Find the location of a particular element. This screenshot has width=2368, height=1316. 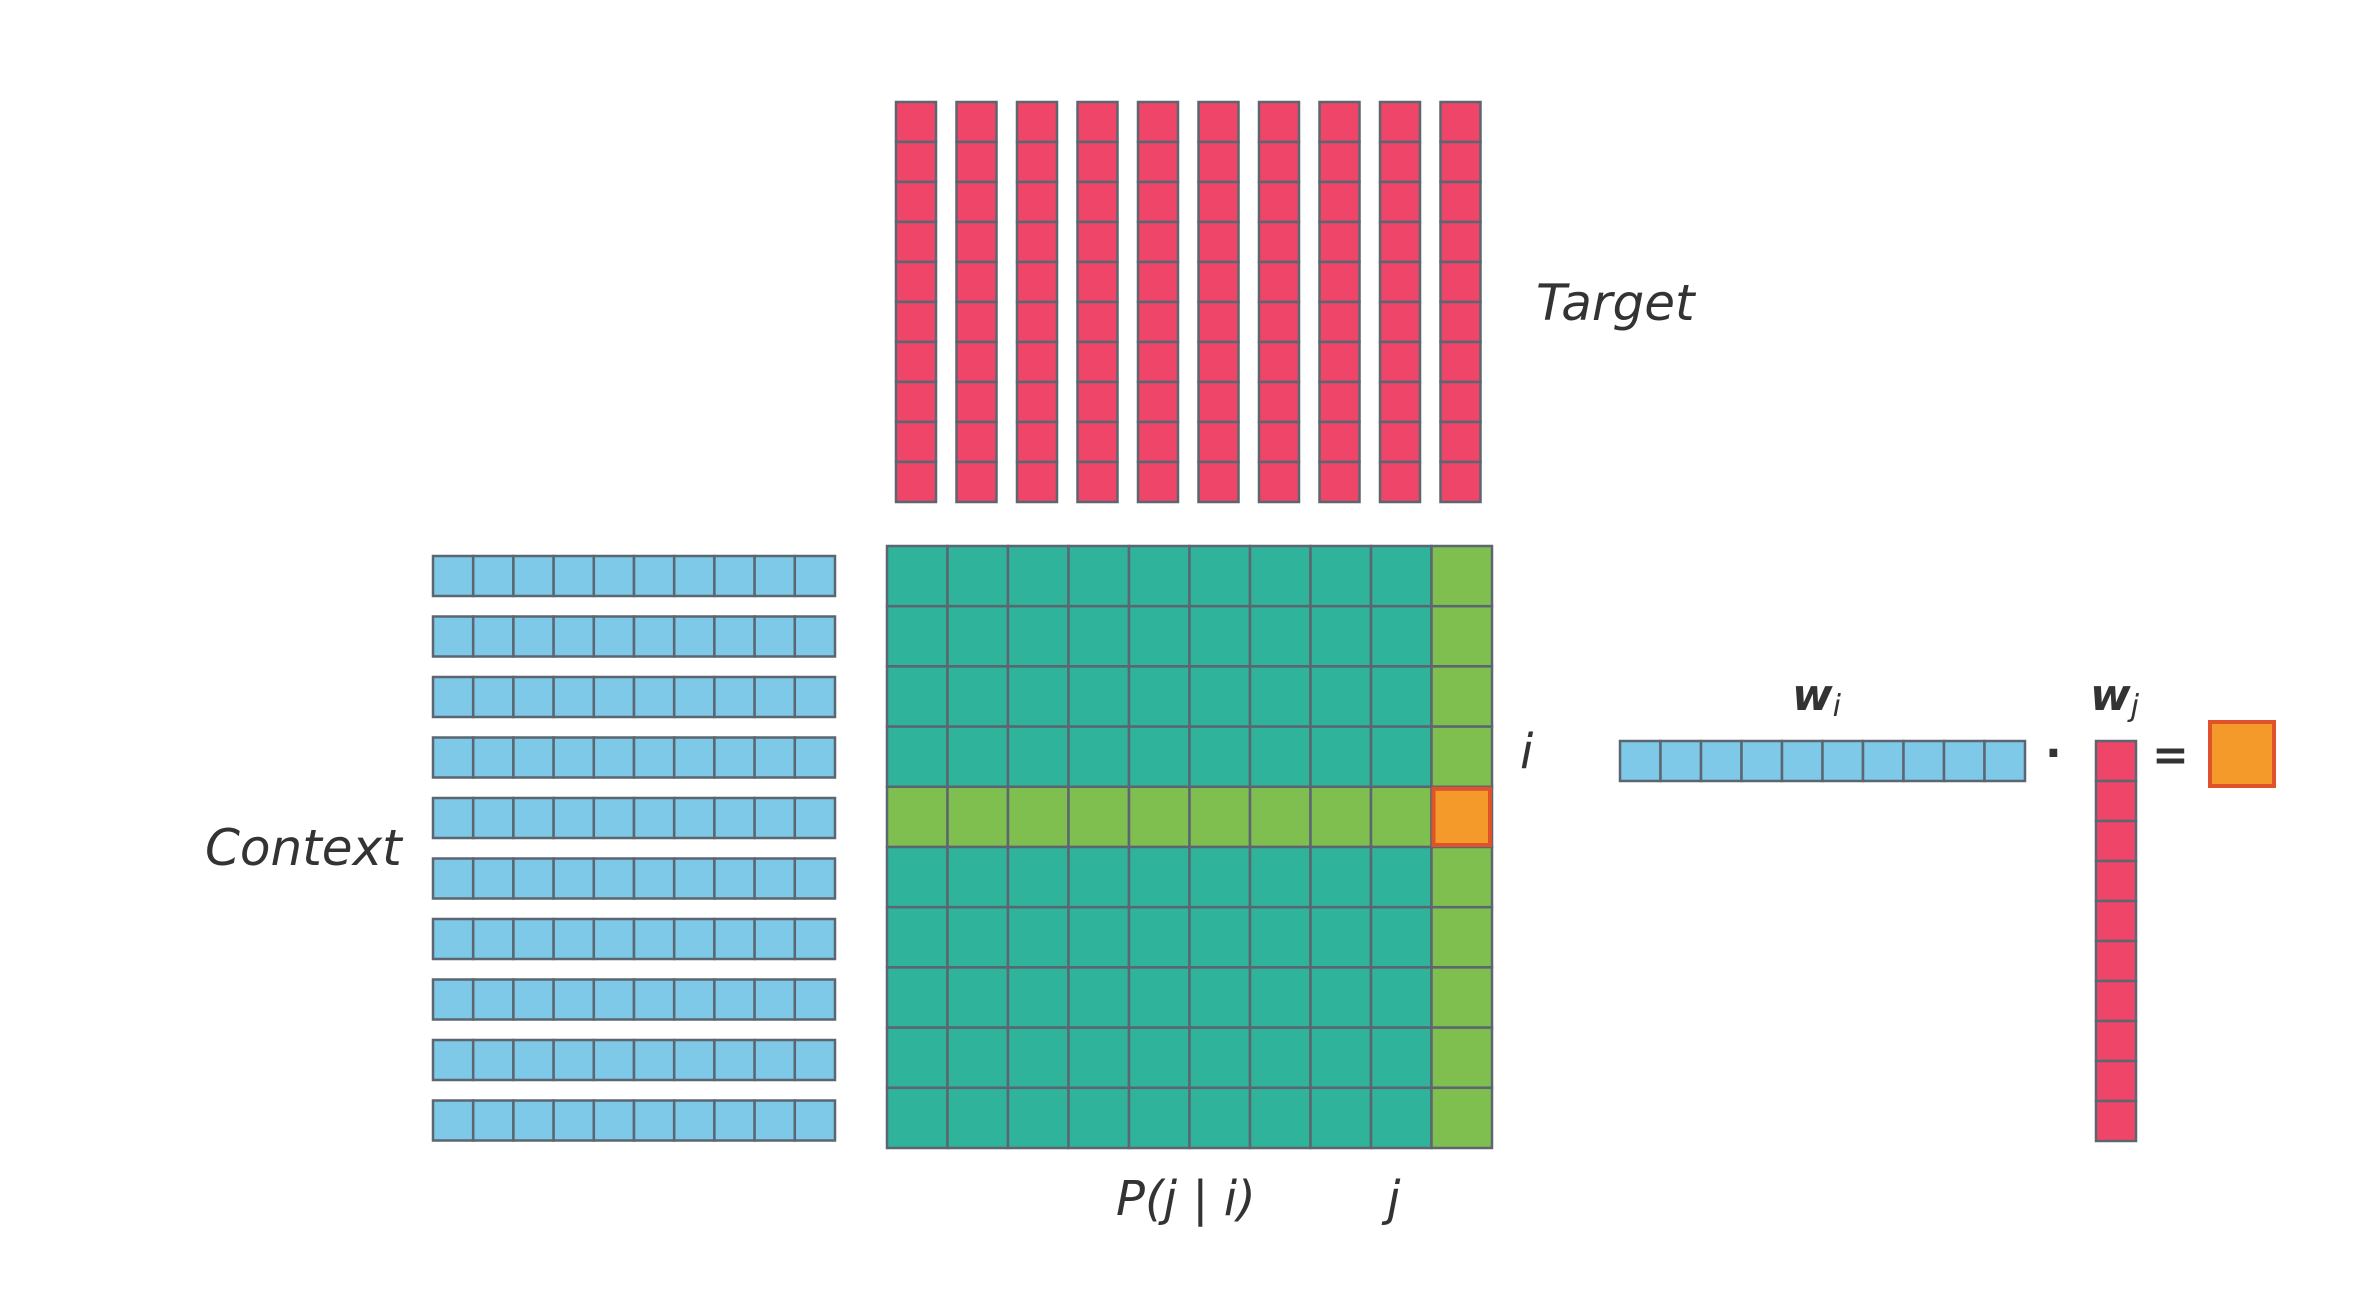

probability-label: P(j | i) is located at coordinates (1186, 1199).